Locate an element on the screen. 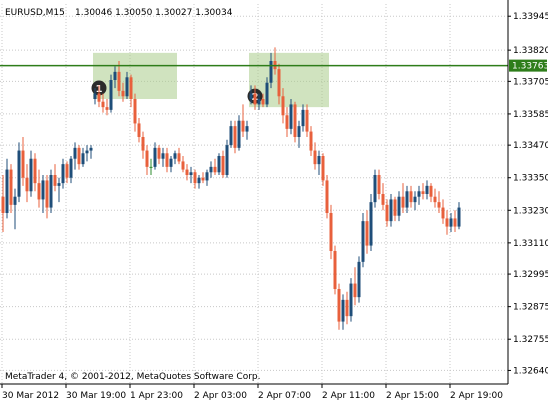  y-tick-label: 1.32875 is located at coordinates (530, 308).